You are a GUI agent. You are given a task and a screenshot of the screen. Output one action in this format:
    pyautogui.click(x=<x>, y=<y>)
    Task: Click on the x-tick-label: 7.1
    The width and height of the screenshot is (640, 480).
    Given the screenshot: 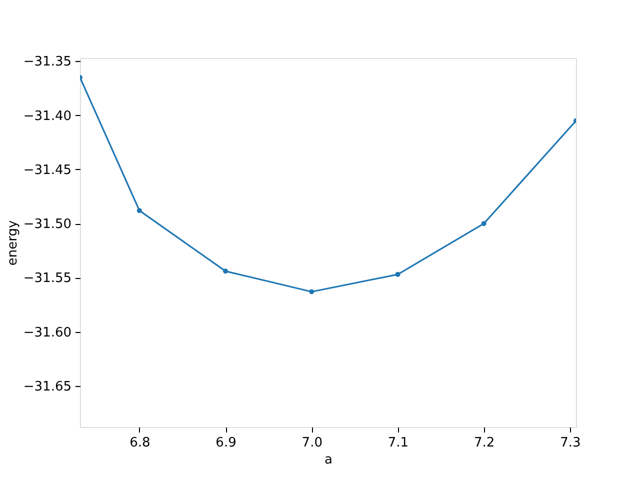 What is the action you would take?
    pyautogui.click(x=398, y=443)
    